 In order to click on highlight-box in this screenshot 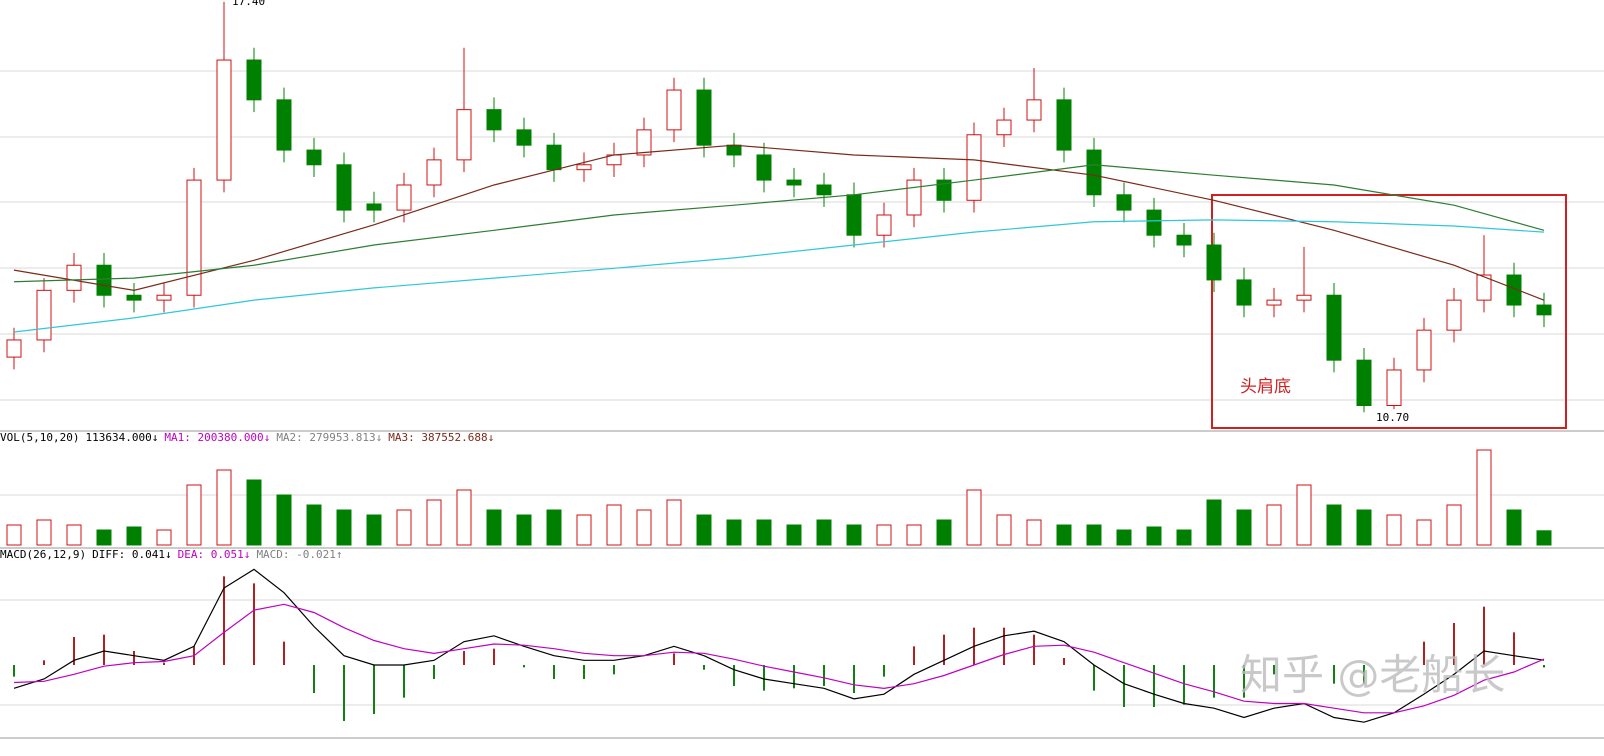, I will do `click(1389, 311)`.